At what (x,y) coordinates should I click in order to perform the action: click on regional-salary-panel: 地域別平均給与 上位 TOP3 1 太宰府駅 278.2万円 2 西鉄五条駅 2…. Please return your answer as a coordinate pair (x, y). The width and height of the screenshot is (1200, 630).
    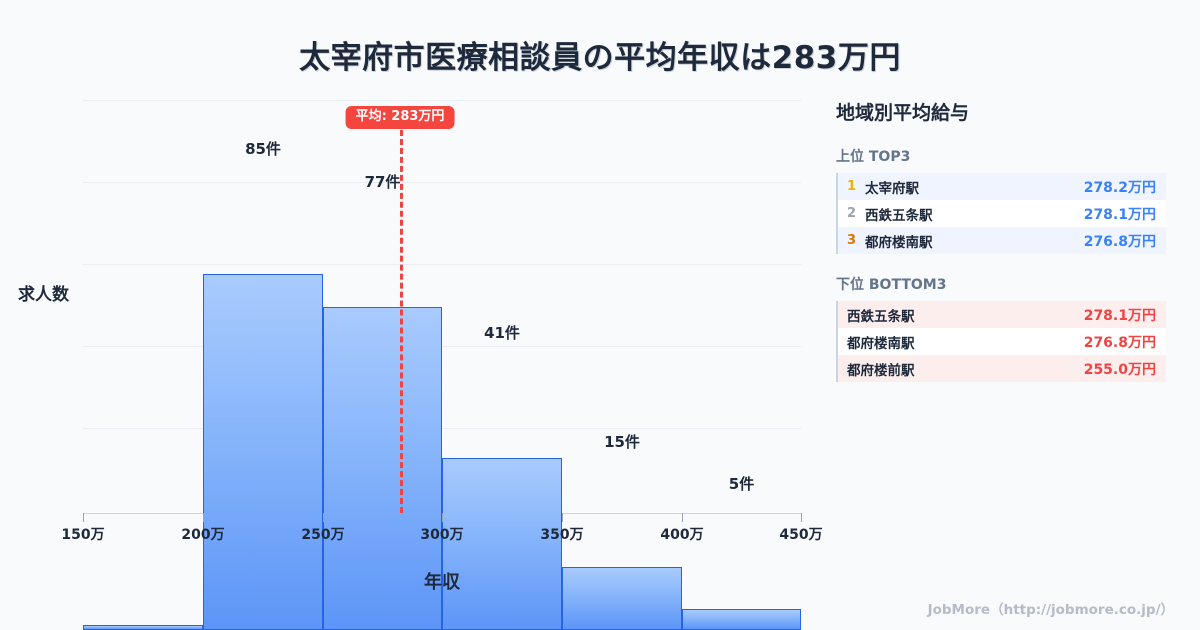
    Looking at the image, I should click on (1001, 250).